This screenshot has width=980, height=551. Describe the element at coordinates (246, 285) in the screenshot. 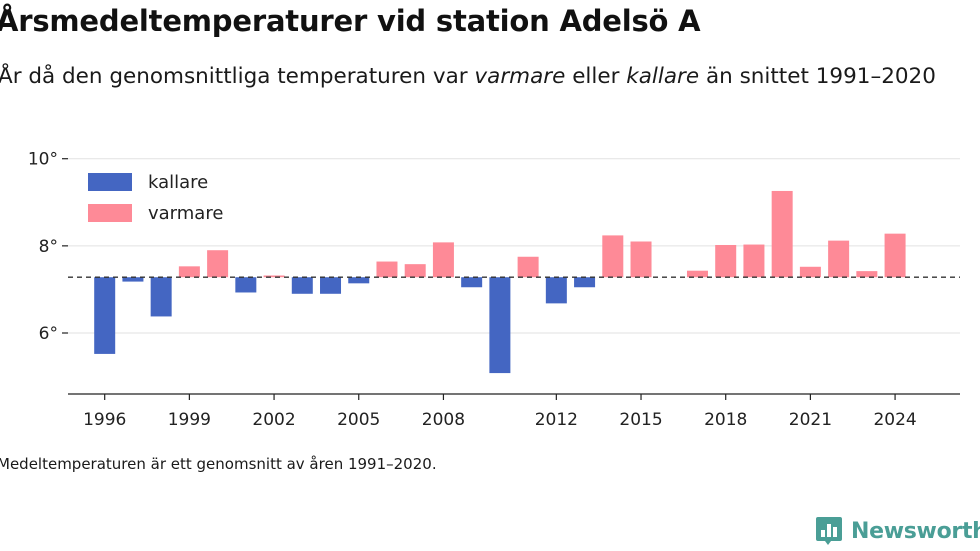

I see `bar-2001` at that location.